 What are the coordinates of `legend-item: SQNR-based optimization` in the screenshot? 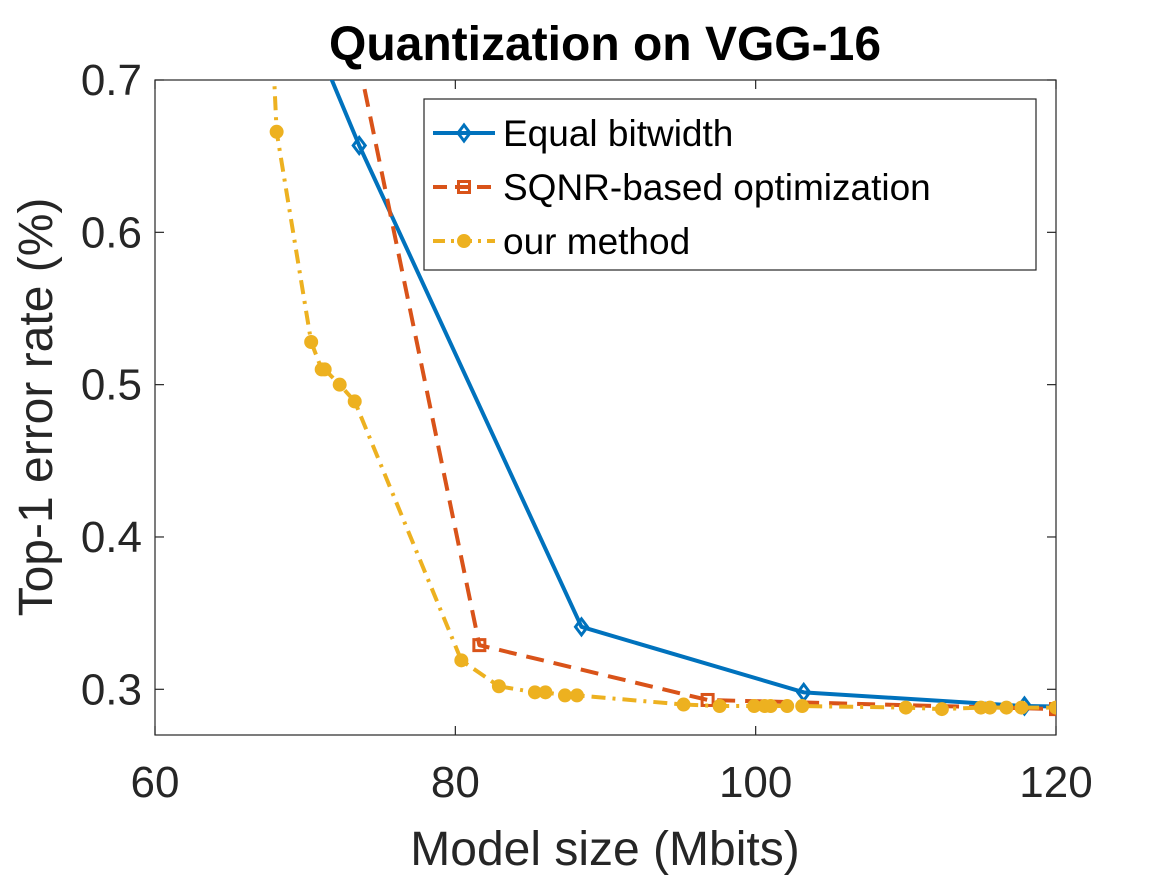 It's located at (682, 187).